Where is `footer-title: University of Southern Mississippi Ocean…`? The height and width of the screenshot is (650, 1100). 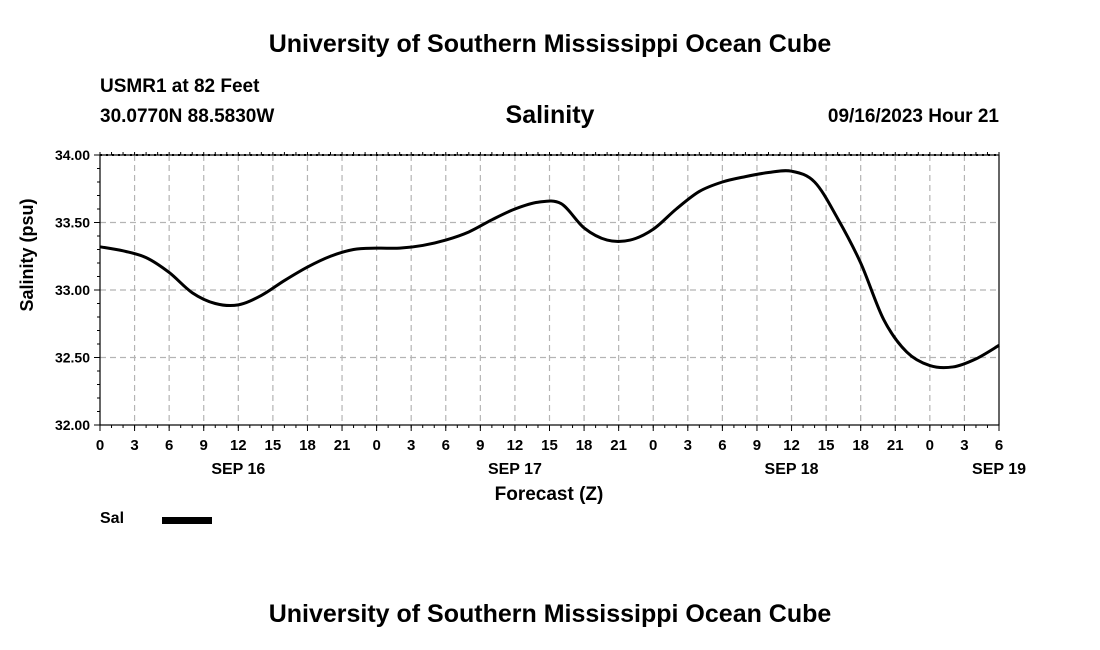 footer-title: University of Southern Mississippi Ocean… is located at coordinates (550, 614).